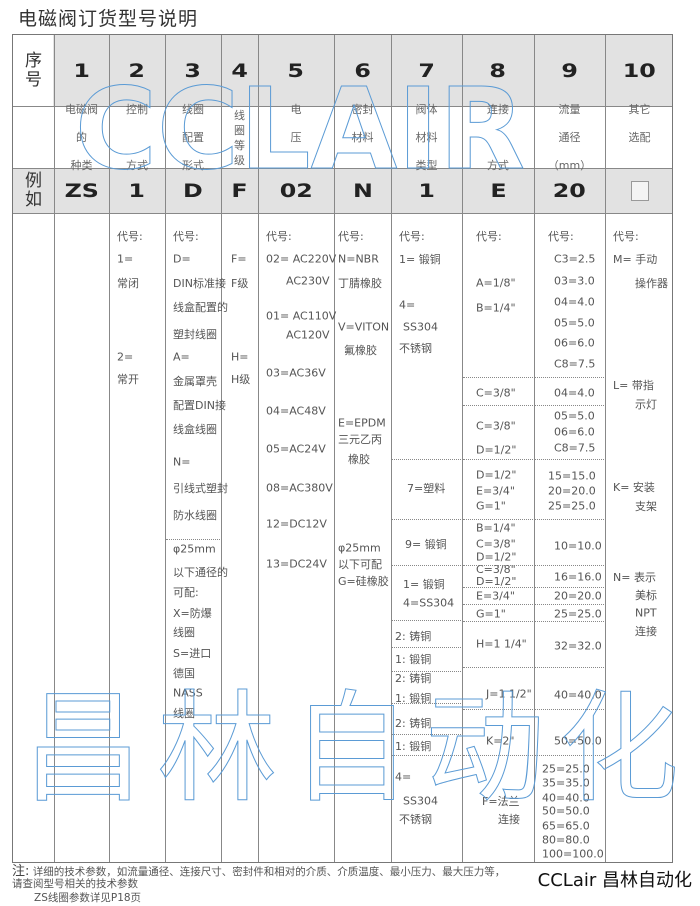  Describe the element at coordinates (362, 70) in the screenshot. I see `column-number-text: 6` at that location.